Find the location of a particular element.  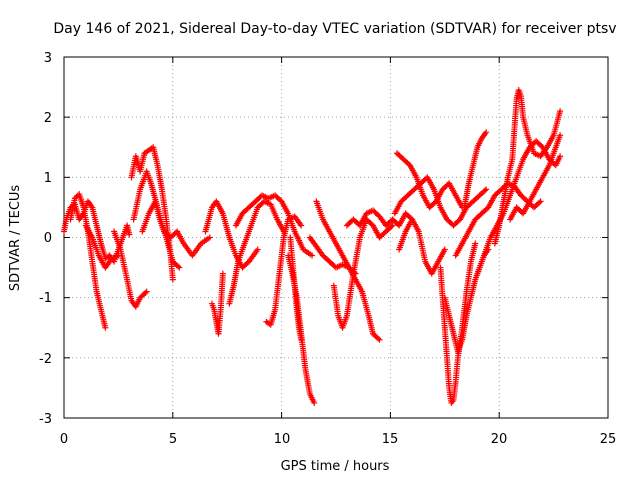

x-tick-labels: 0 5 10 15 20 25 is located at coordinates (338, 439).